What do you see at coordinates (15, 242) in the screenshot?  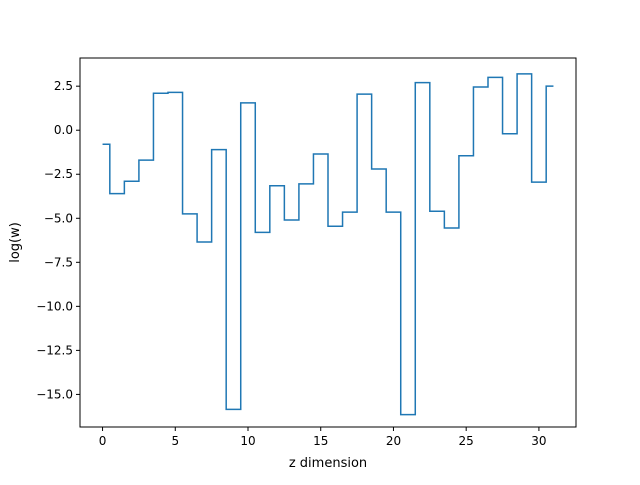 I see `y-axis-label: log(w)` at bounding box center [15, 242].